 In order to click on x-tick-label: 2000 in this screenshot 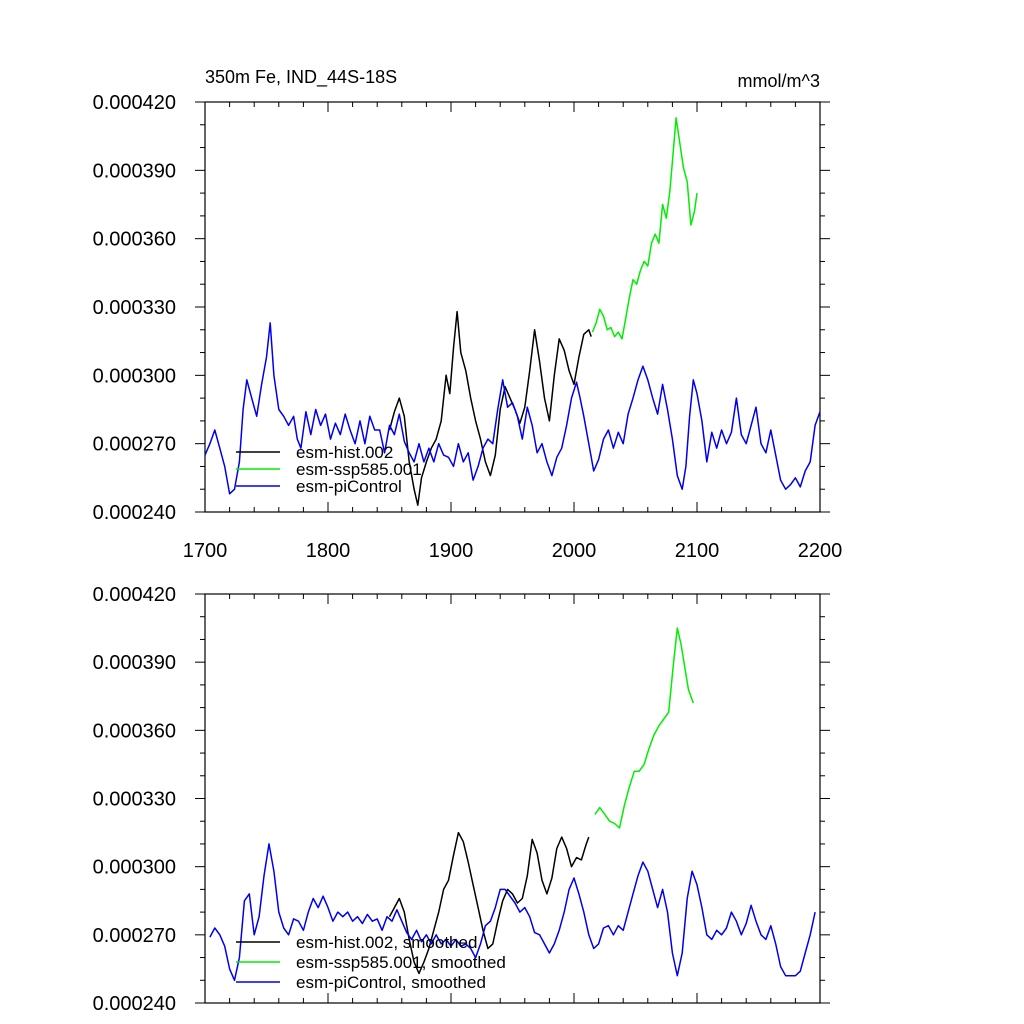, I will do `click(574, 551)`.